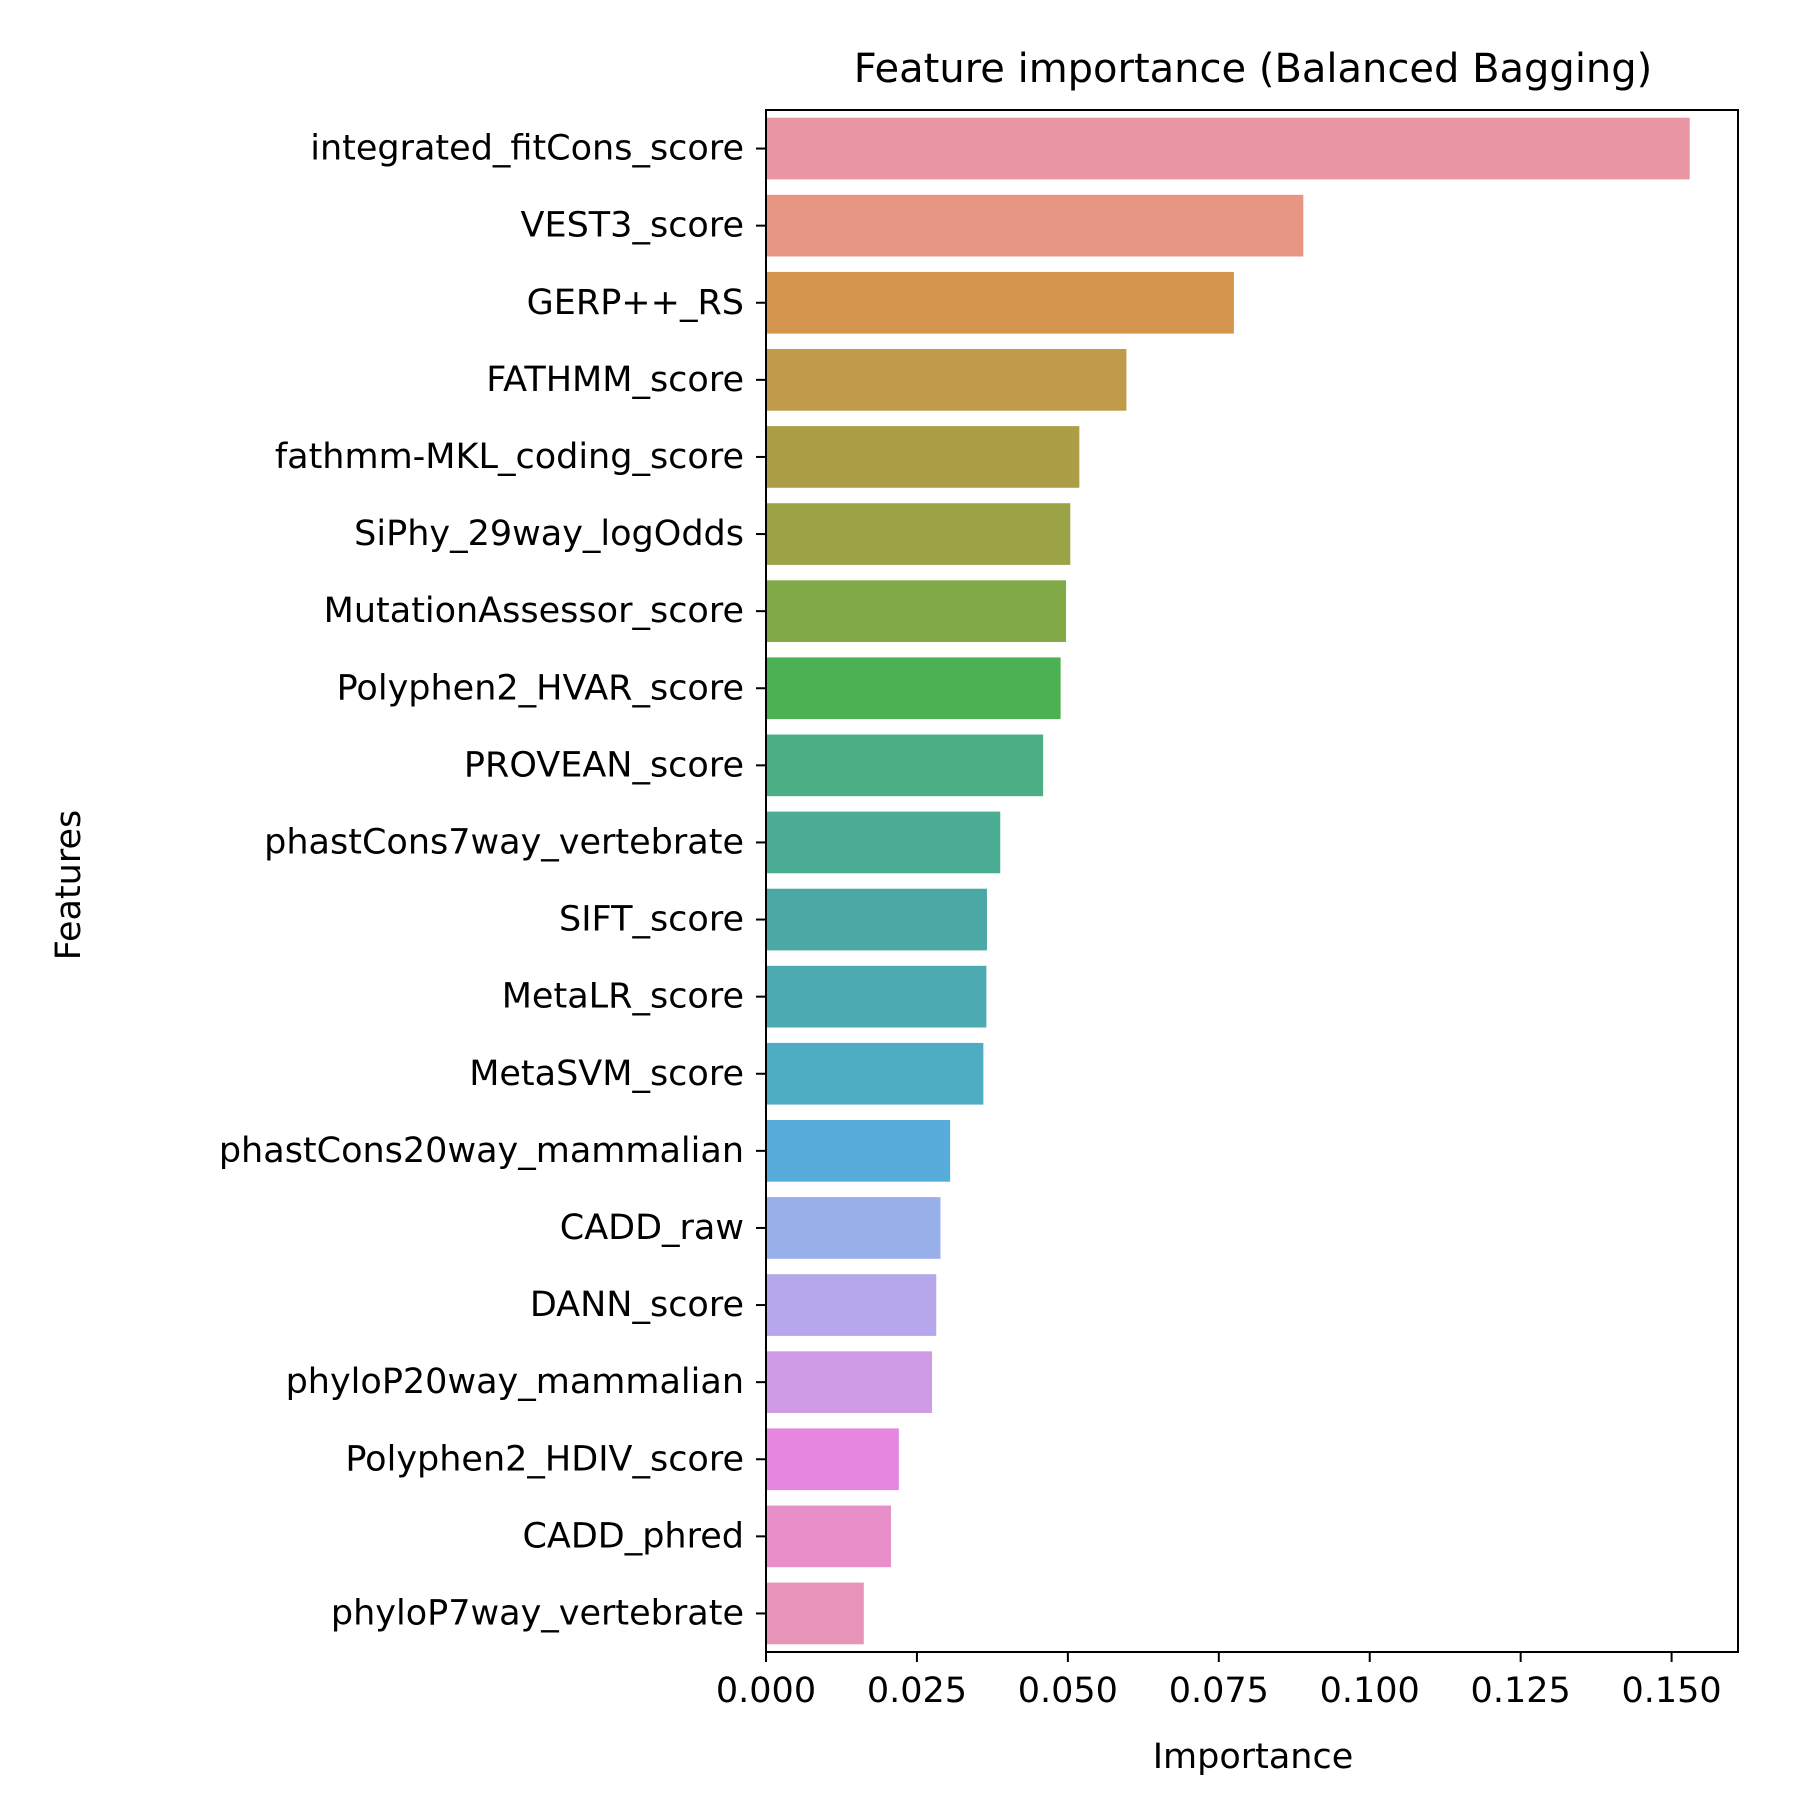  I want to click on bar-CADD_phred, so click(828, 1536).